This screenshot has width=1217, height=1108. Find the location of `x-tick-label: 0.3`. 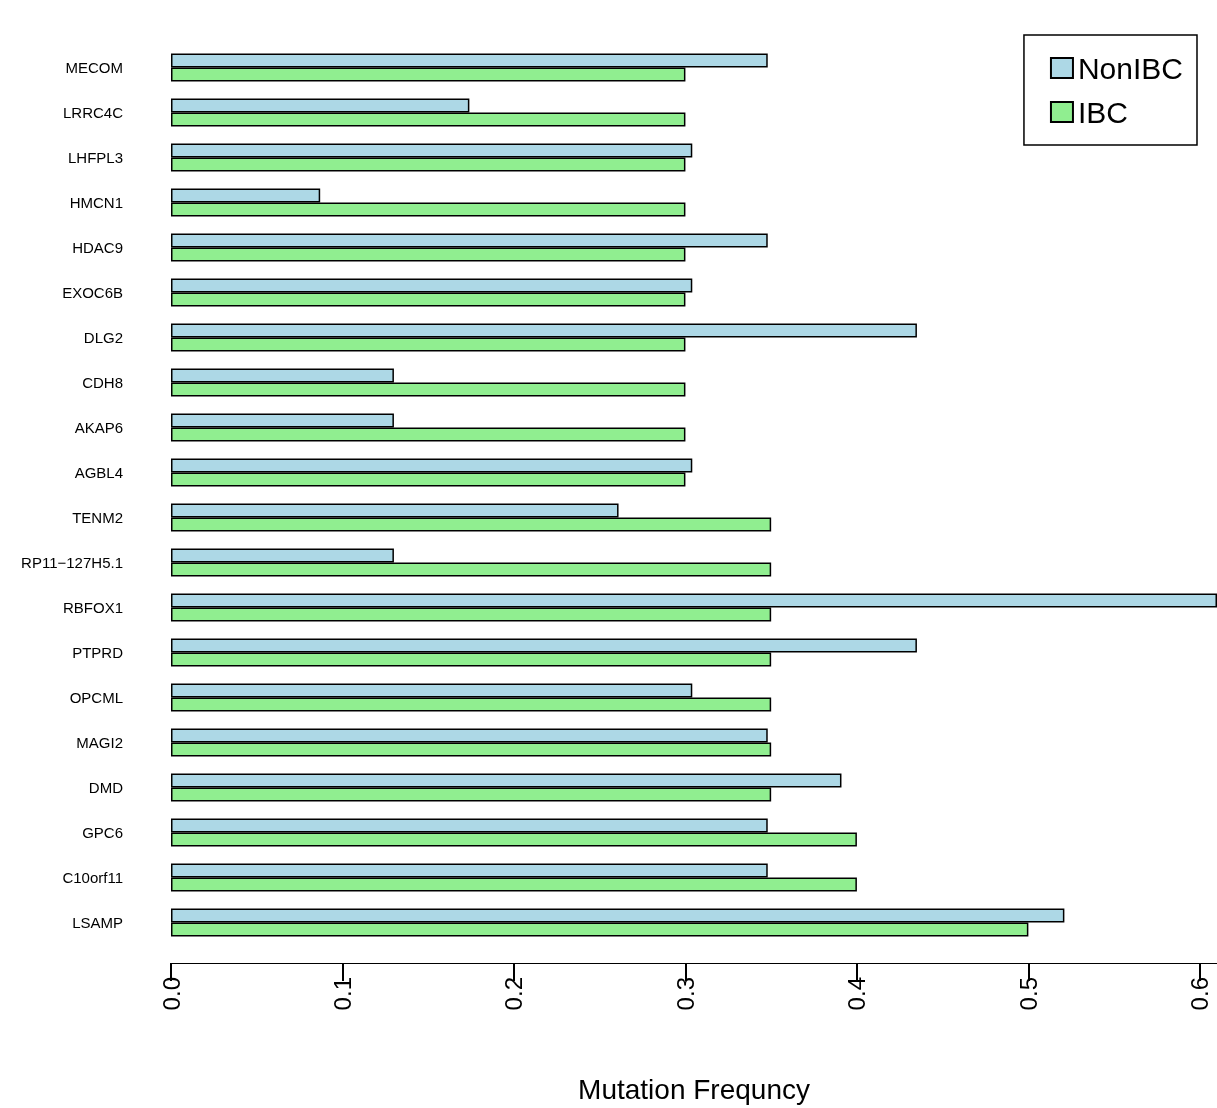

x-tick-label: 0.3 is located at coordinates (685, 994).